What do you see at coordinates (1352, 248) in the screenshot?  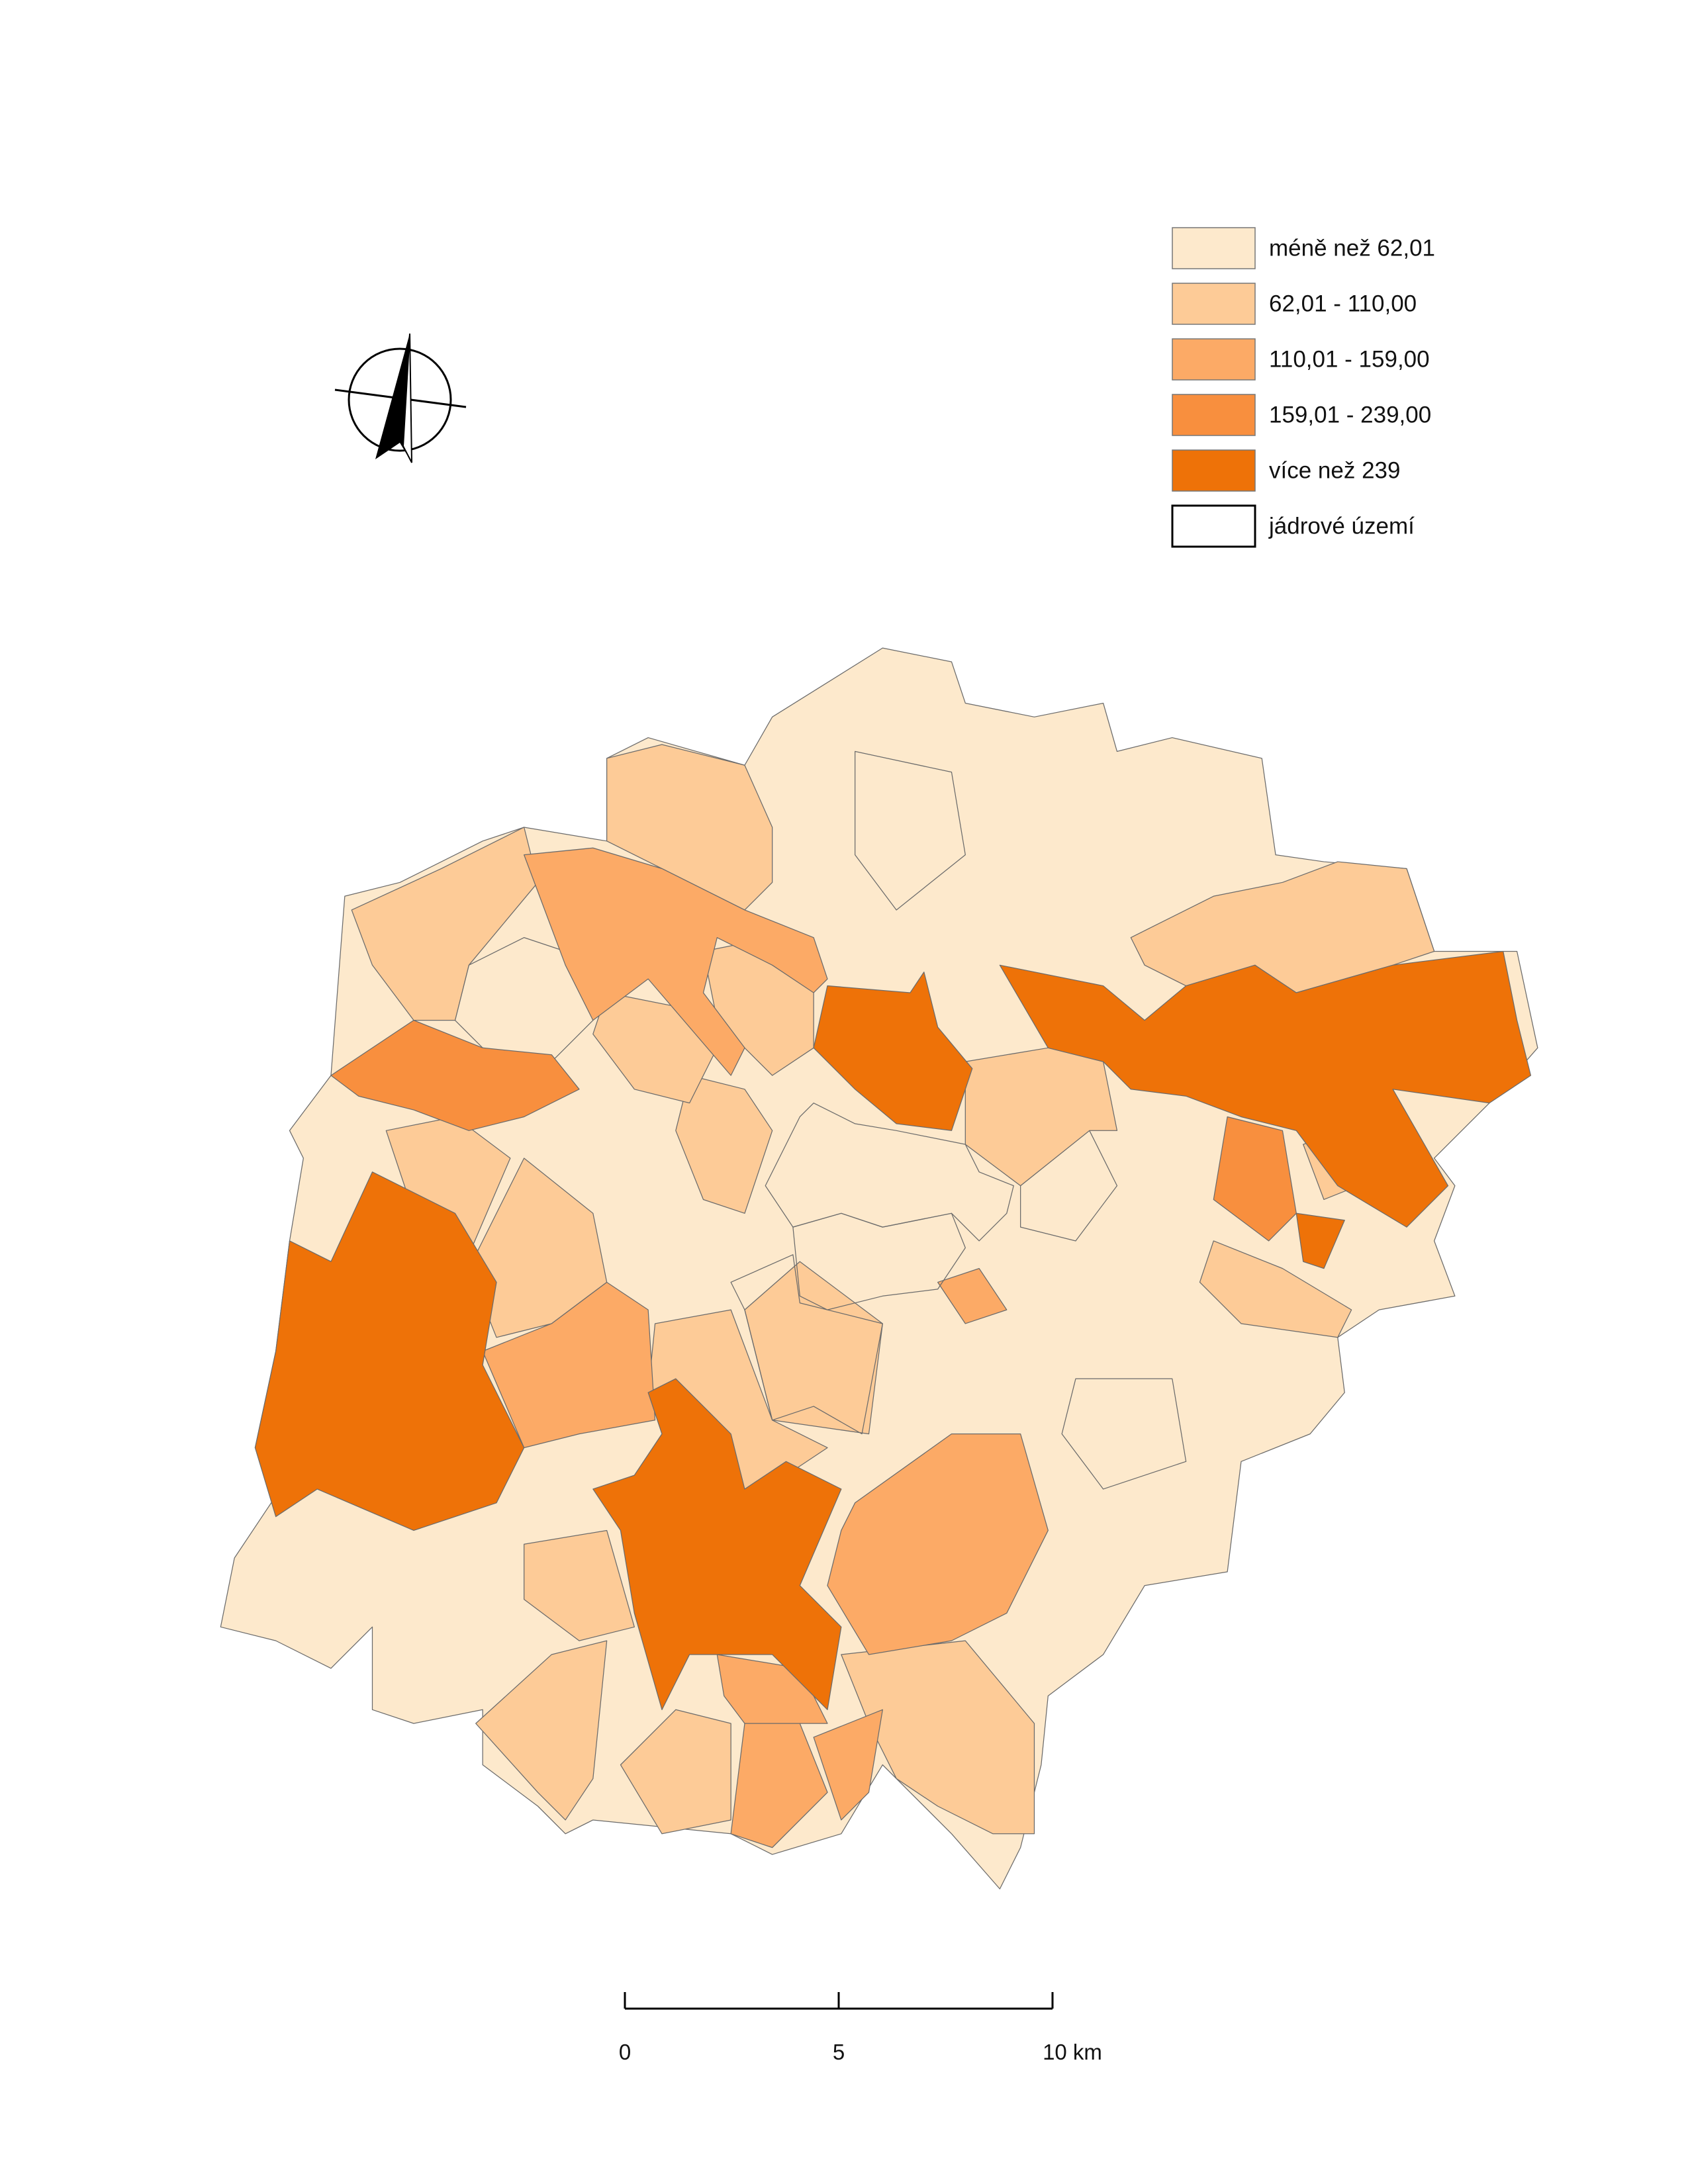 I see `legend-label: méně než 62,01` at bounding box center [1352, 248].